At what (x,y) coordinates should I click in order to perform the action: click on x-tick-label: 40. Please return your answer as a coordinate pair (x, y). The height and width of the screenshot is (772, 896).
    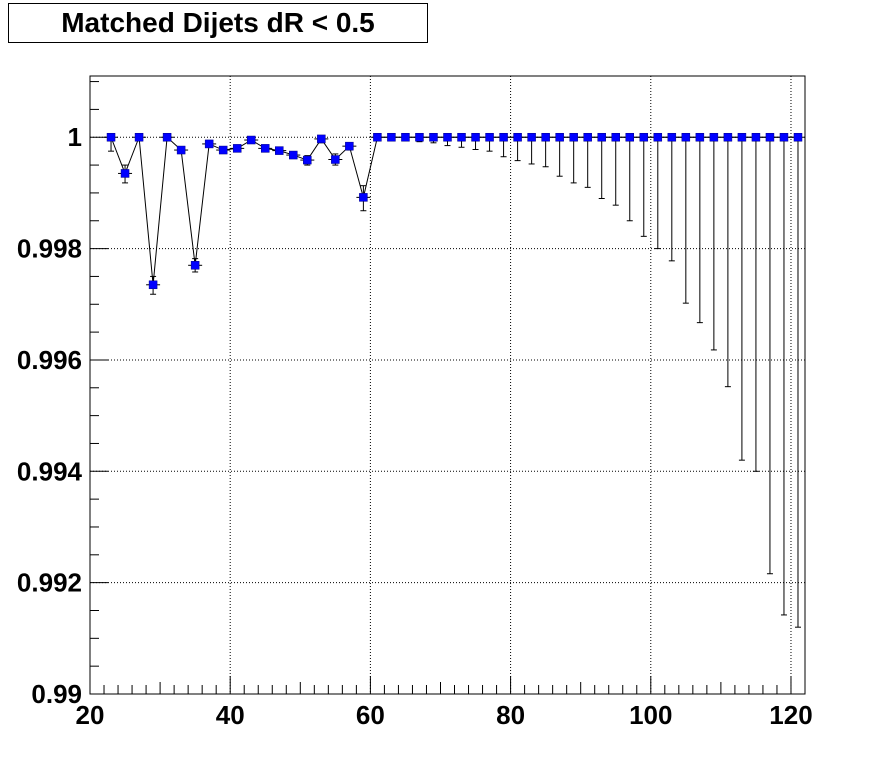
    Looking at the image, I should click on (230, 715).